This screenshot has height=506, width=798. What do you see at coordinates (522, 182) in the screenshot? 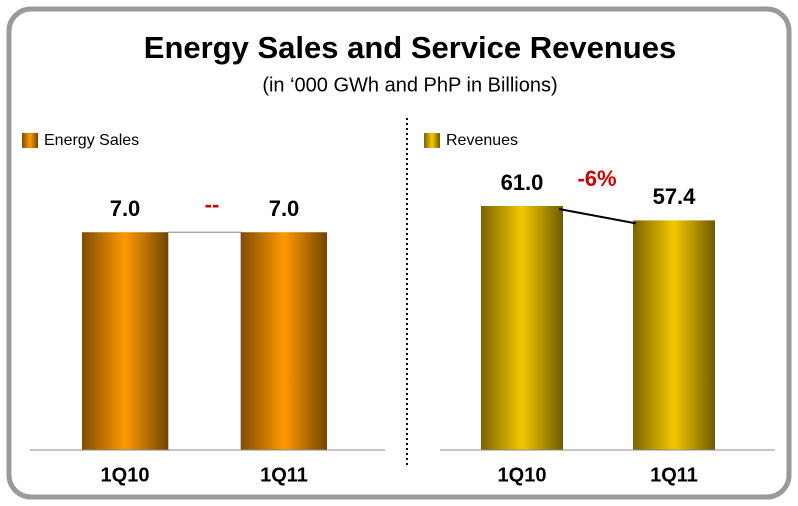
I see `value-label: 61.0` at bounding box center [522, 182].